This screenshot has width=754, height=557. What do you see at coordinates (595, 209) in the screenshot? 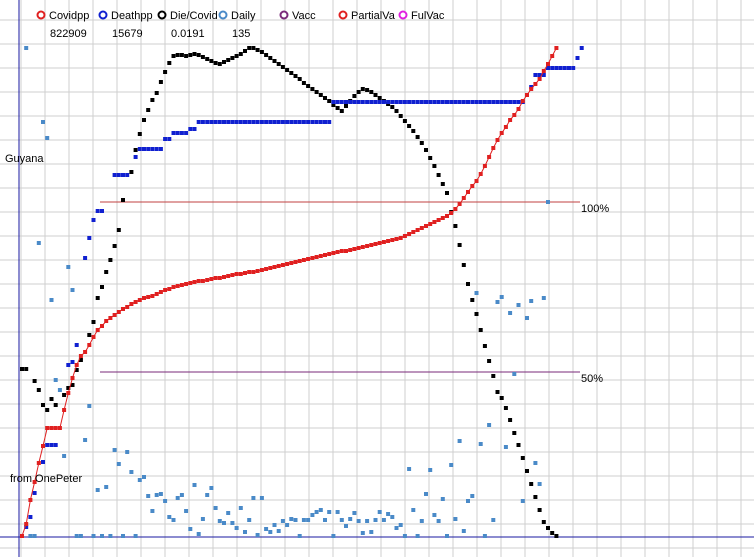
I see `reference-label-100: 100%` at bounding box center [595, 209].